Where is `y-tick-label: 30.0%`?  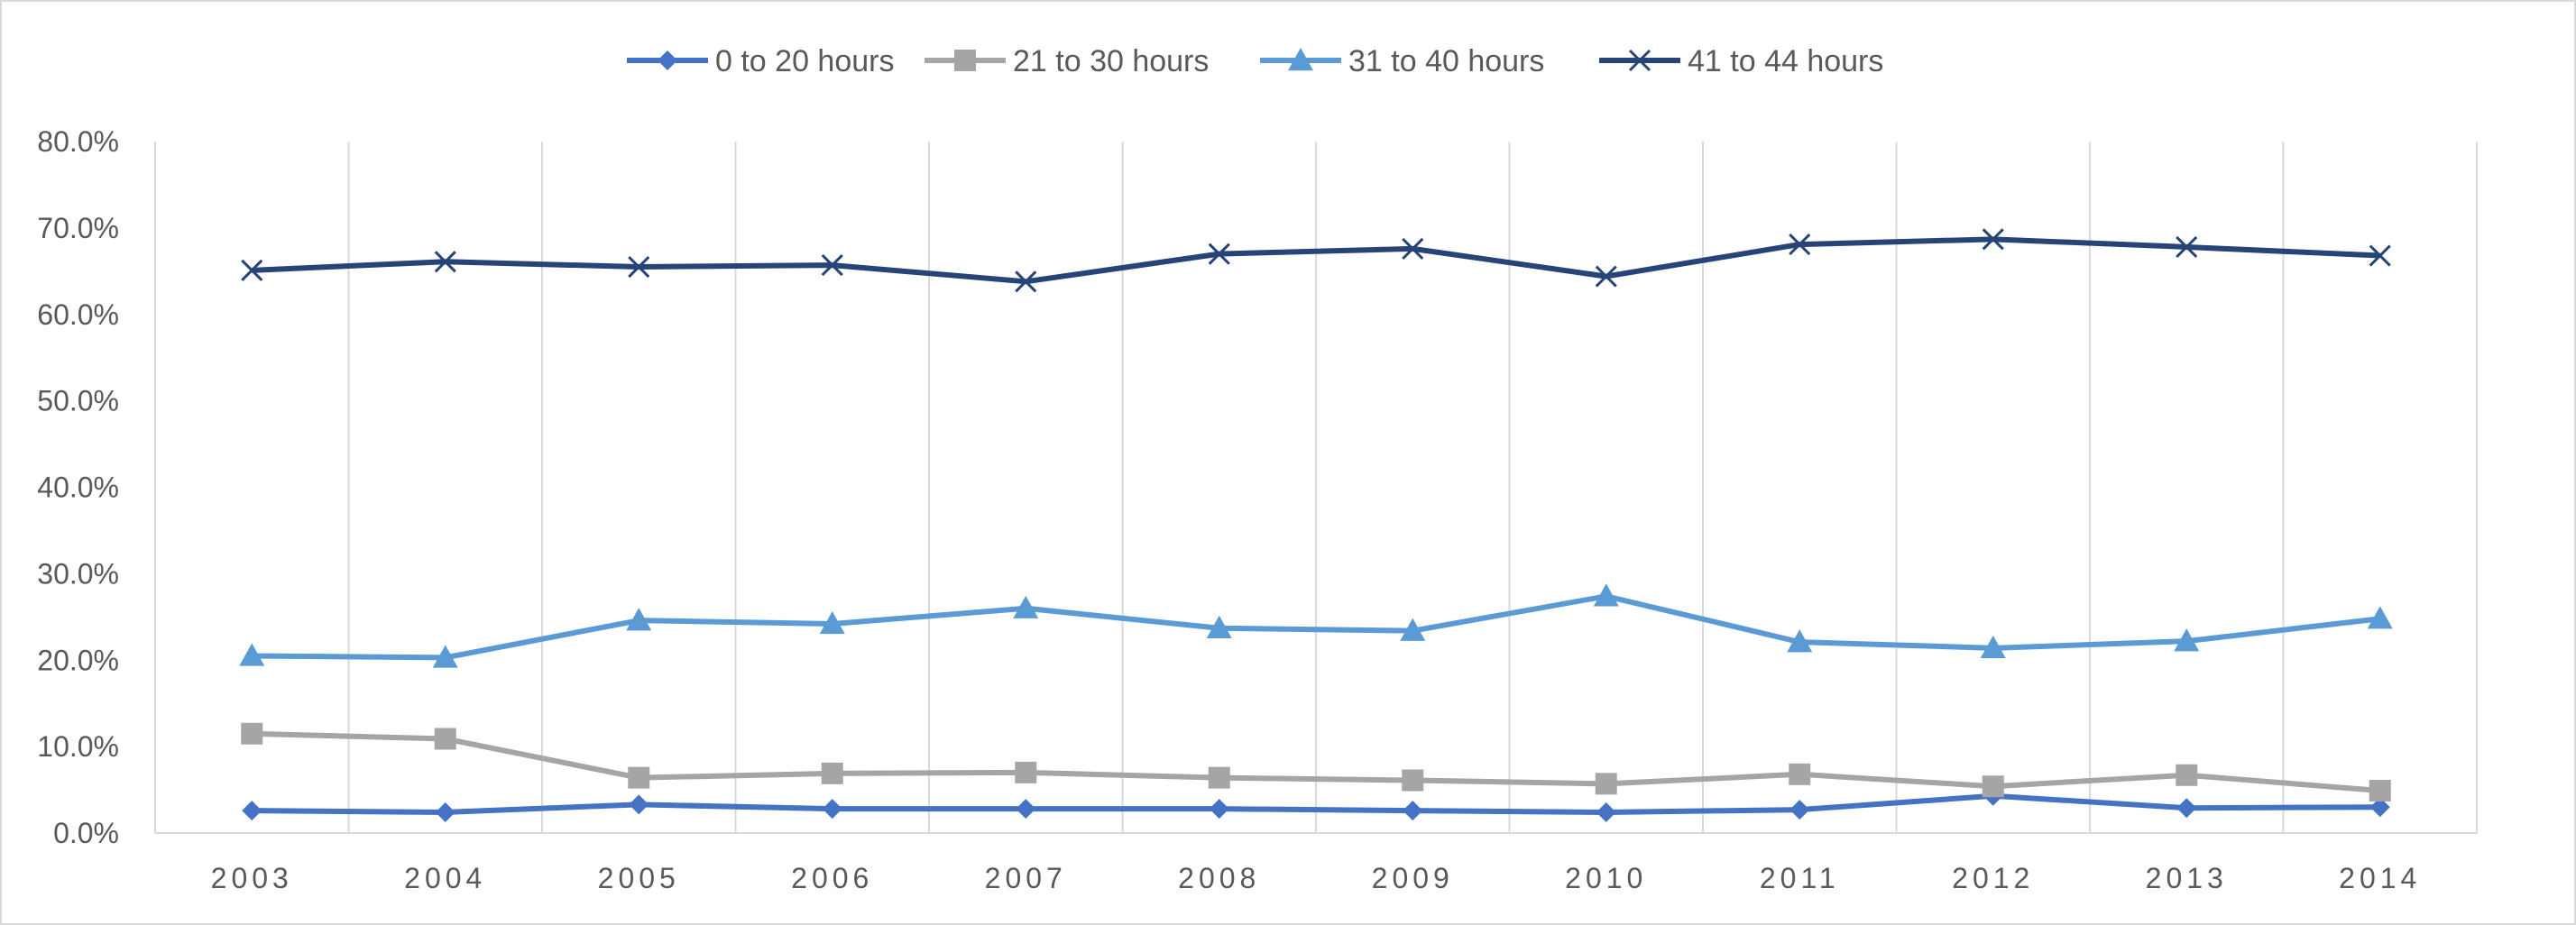 y-tick-label: 30.0% is located at coordinates (78, 573).